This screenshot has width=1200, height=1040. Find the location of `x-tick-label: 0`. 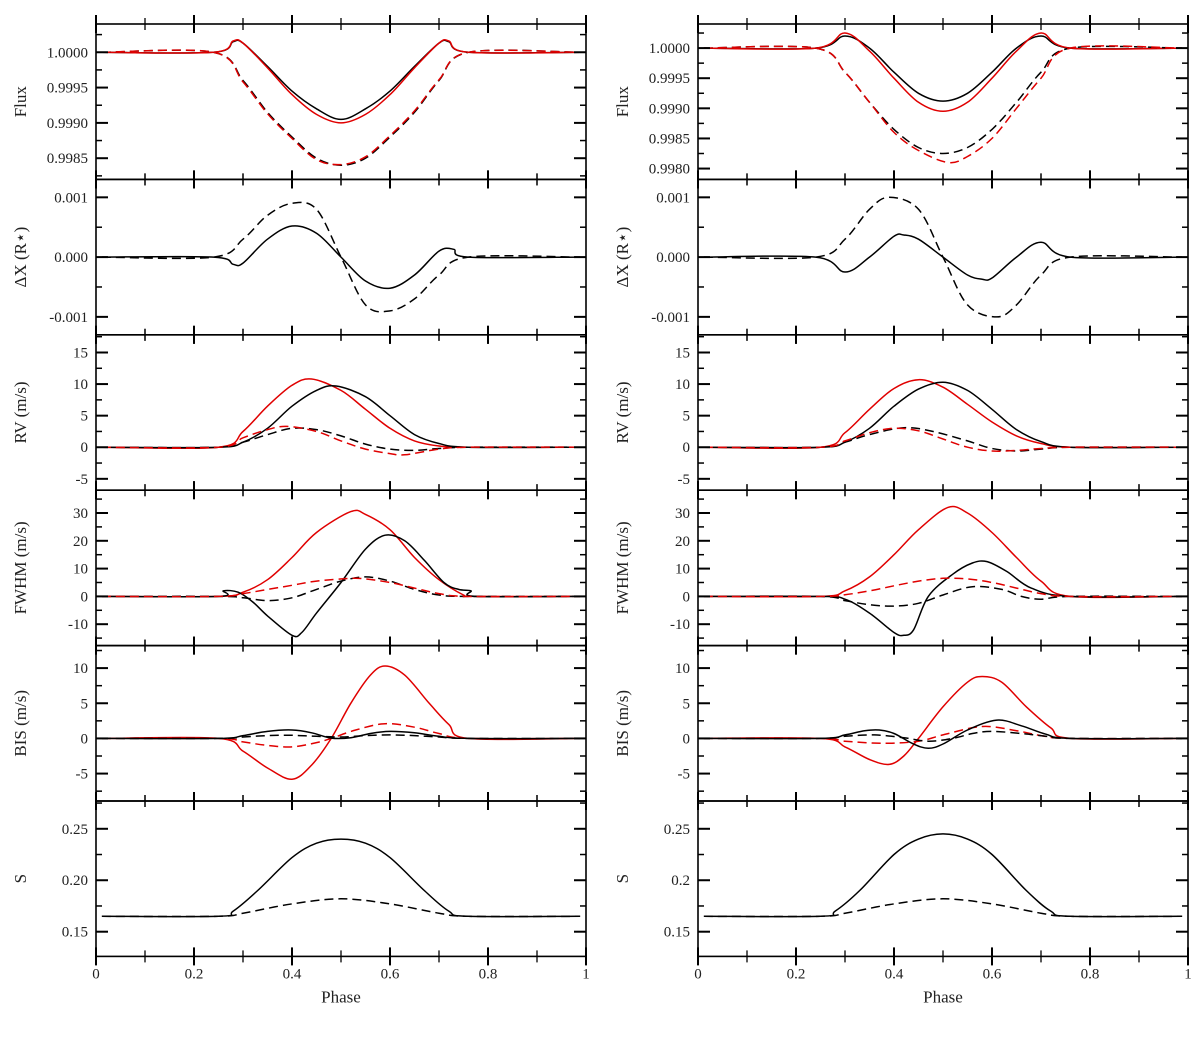

x-tick-label: 0 is located at coordinates (698, 974).